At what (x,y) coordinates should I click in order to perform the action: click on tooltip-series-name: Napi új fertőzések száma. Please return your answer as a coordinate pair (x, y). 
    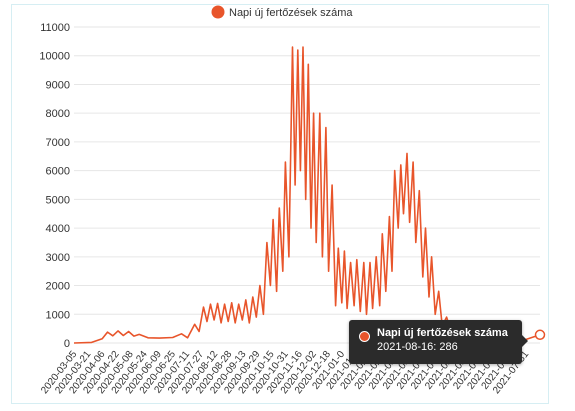
    Looking at the image, I should click on (442, 333).